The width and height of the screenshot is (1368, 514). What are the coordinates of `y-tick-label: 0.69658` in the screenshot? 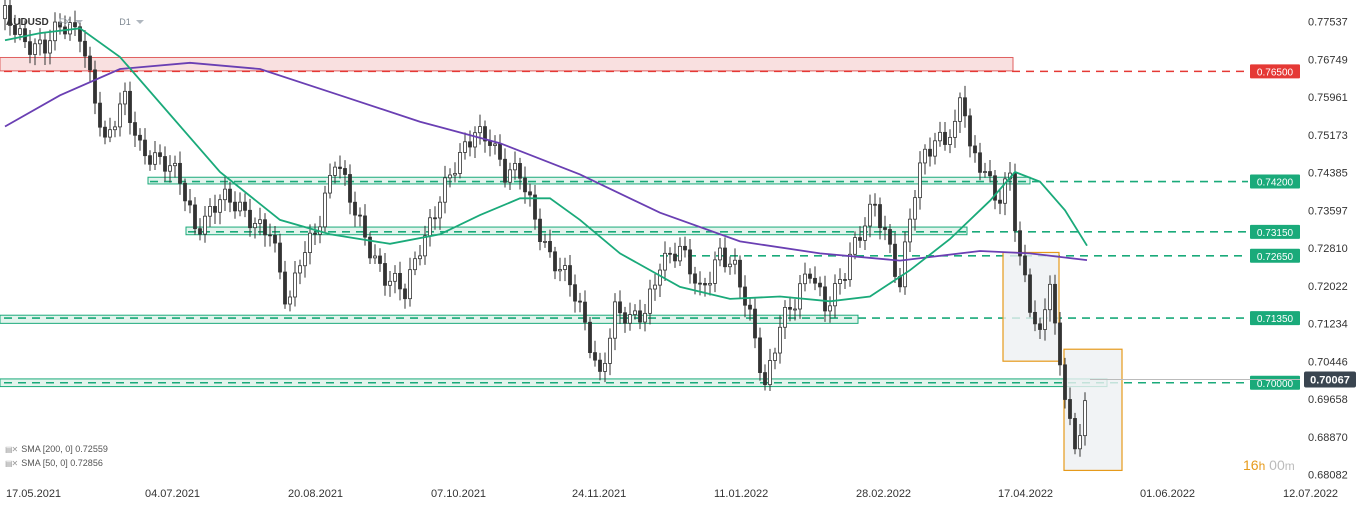 It's located at (1328, 400).